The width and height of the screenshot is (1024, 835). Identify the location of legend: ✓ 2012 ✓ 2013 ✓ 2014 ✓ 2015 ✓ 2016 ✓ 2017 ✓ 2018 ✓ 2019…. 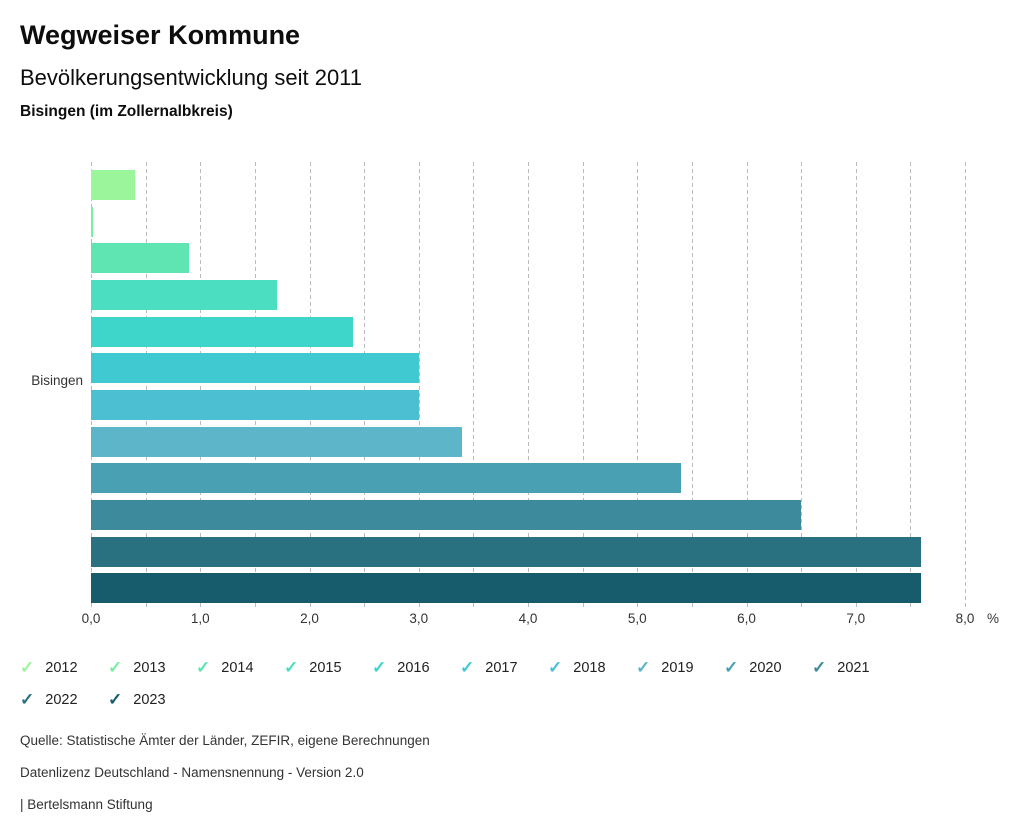
(470, 683).